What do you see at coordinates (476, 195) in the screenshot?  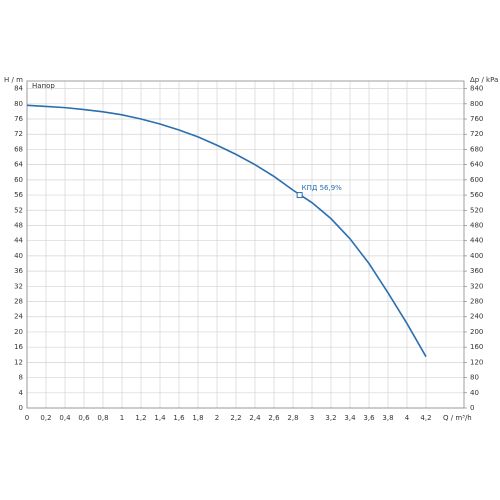 I see `y2-tick-label: 560` at bounding box center [476, 195].